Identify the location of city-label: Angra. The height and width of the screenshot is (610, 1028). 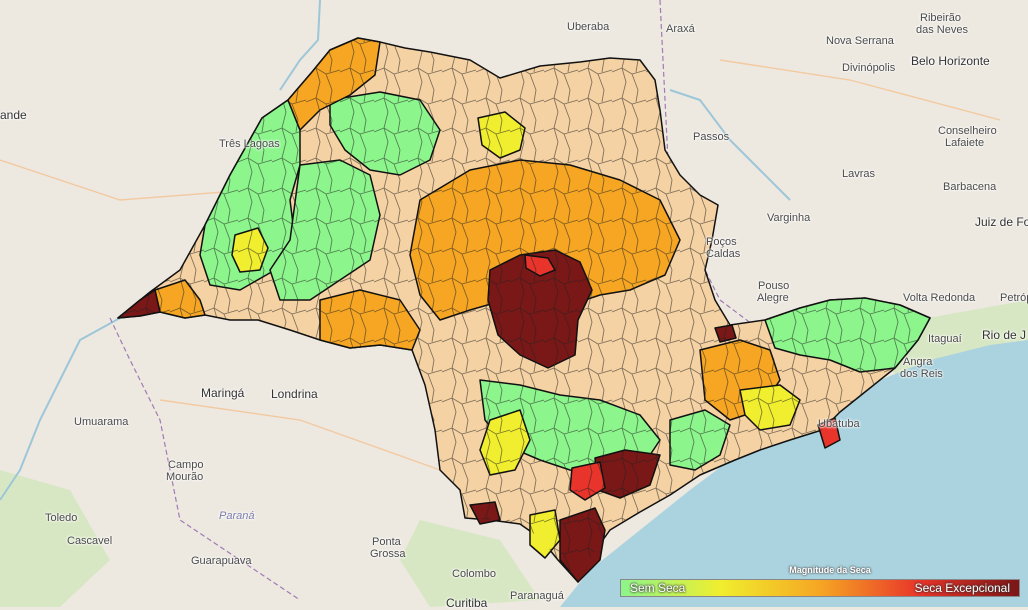
(918, 362).